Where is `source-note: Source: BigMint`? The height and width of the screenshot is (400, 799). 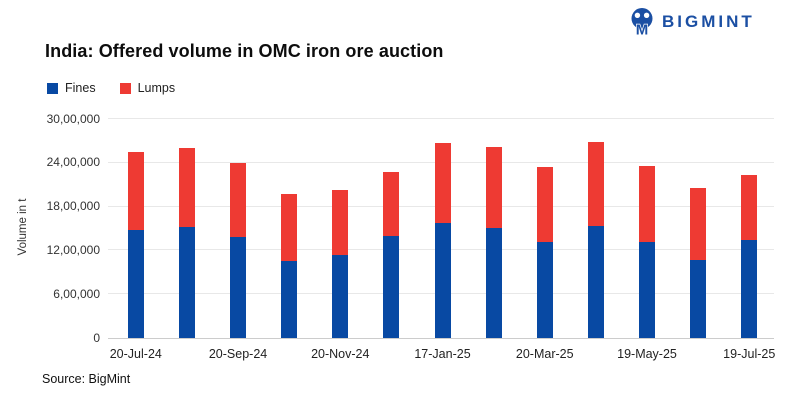
source-note: Source: BigMint is located at coordinates (86, 379).